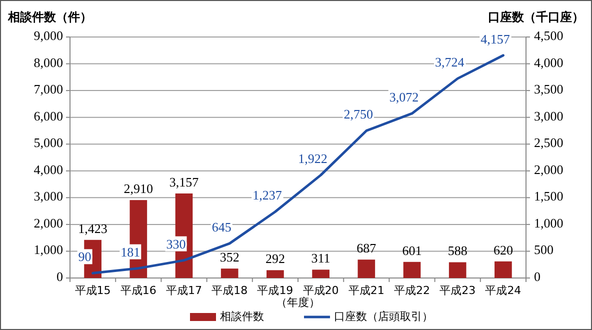 This screenshot has width=592, height=330. What do you see at coordinates (495, 38) in the screenshot?
I see `data-label: 4,157` at bounding box center [495, 38].